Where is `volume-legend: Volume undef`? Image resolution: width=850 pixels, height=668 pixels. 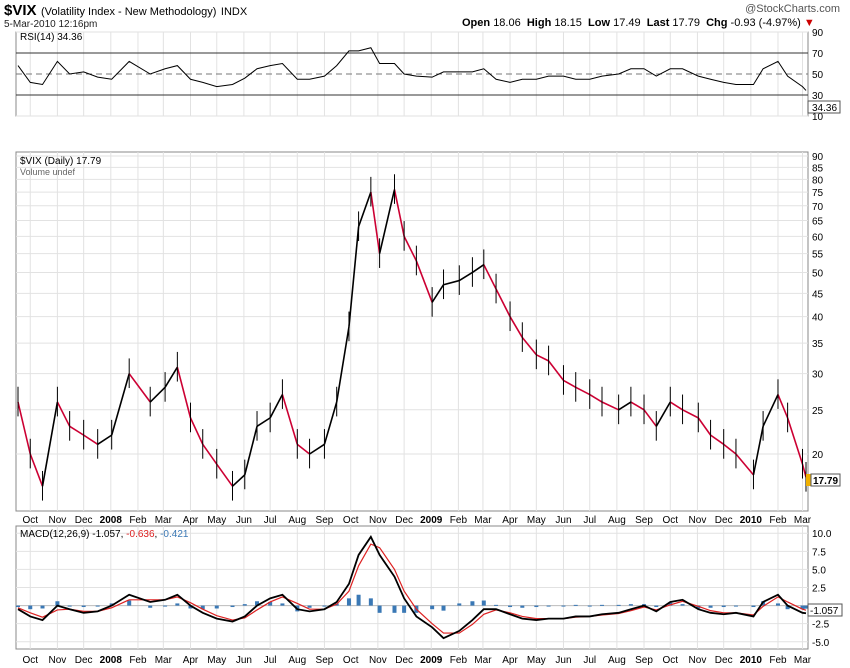
volume-legend: Volume undef is located at coordinates (48, 172).